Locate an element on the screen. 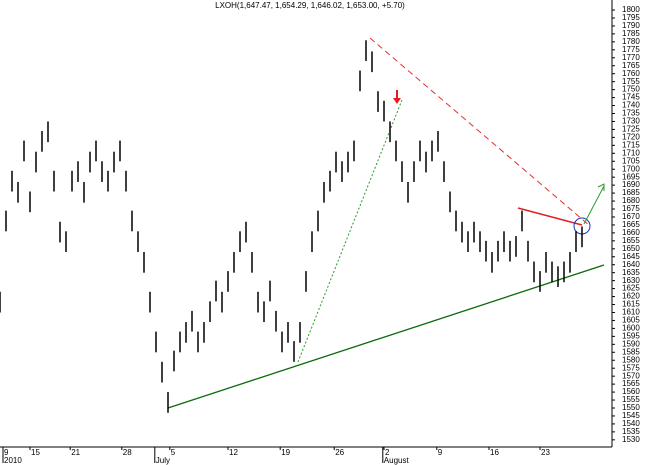  y-tick-label: 1725 is located at coordinates (631, 129).